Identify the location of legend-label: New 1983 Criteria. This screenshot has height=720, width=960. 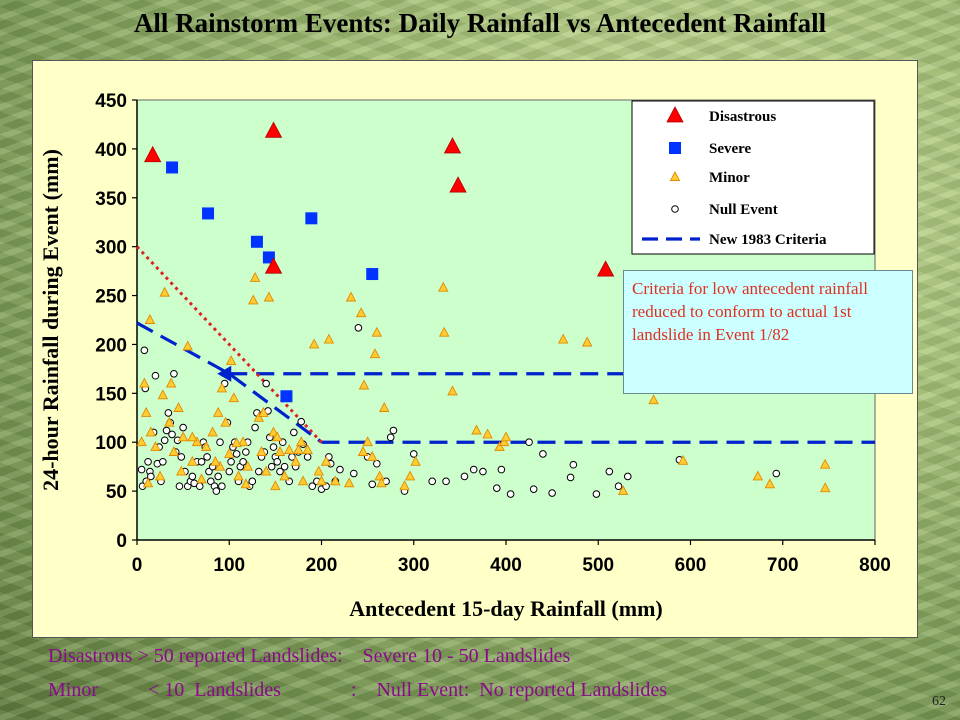
(768, 240).